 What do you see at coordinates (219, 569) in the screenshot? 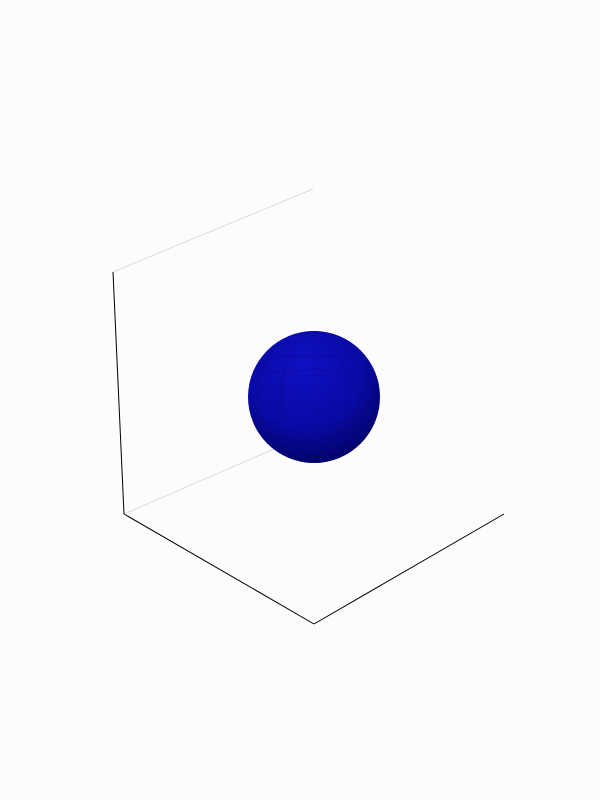
I see `front-left-axis-line` at bounding box center [219, 569].